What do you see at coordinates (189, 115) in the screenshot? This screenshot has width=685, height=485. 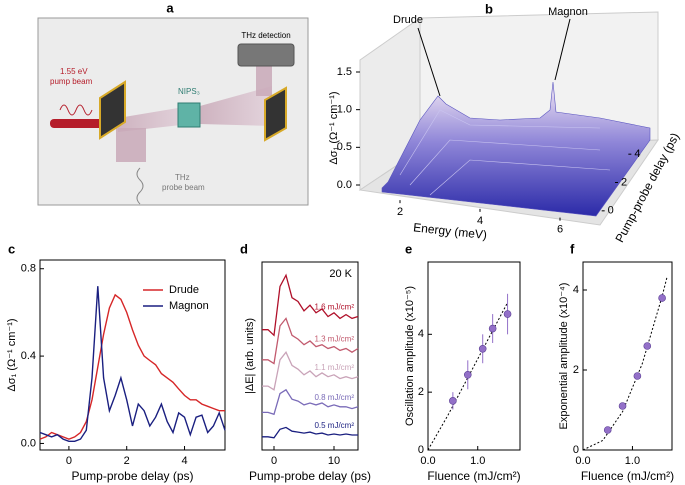 I see `sample` at bounding box center [189, 115].